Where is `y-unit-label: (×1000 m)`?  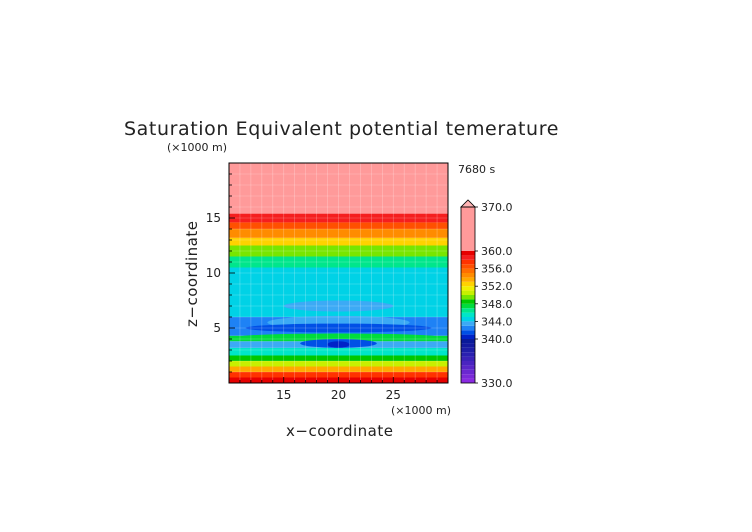 y-unit-label: (×1000 m) is located at coordinates (197, 147).